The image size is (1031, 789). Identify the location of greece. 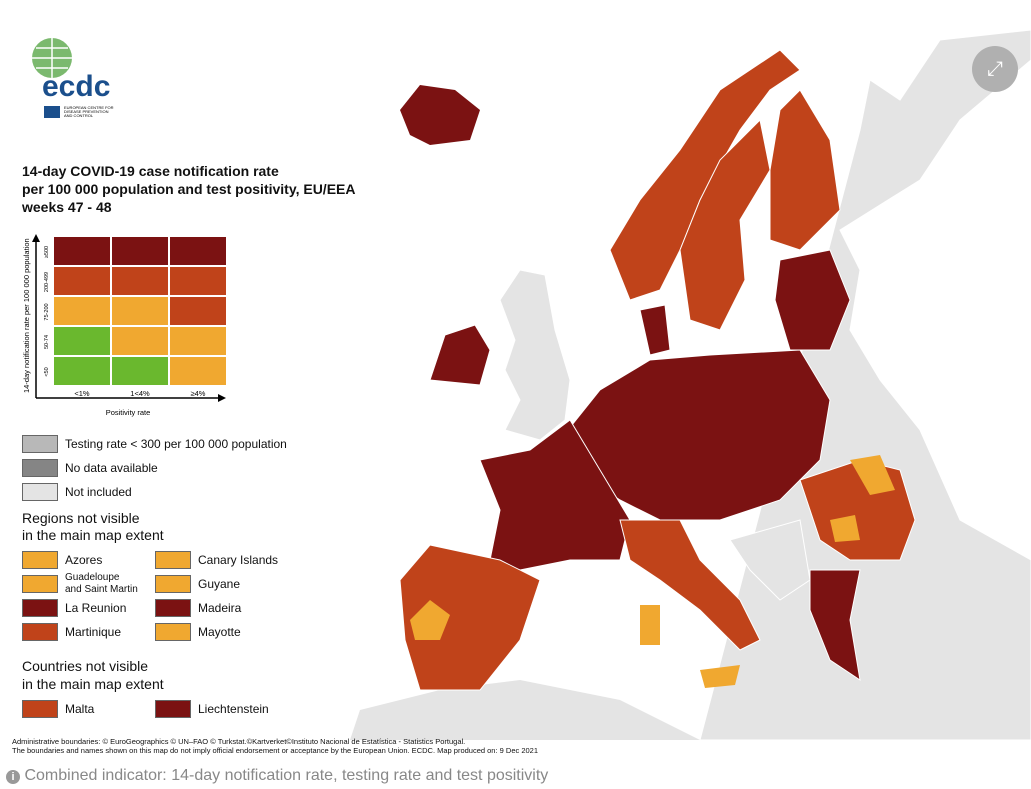
(835, 625).